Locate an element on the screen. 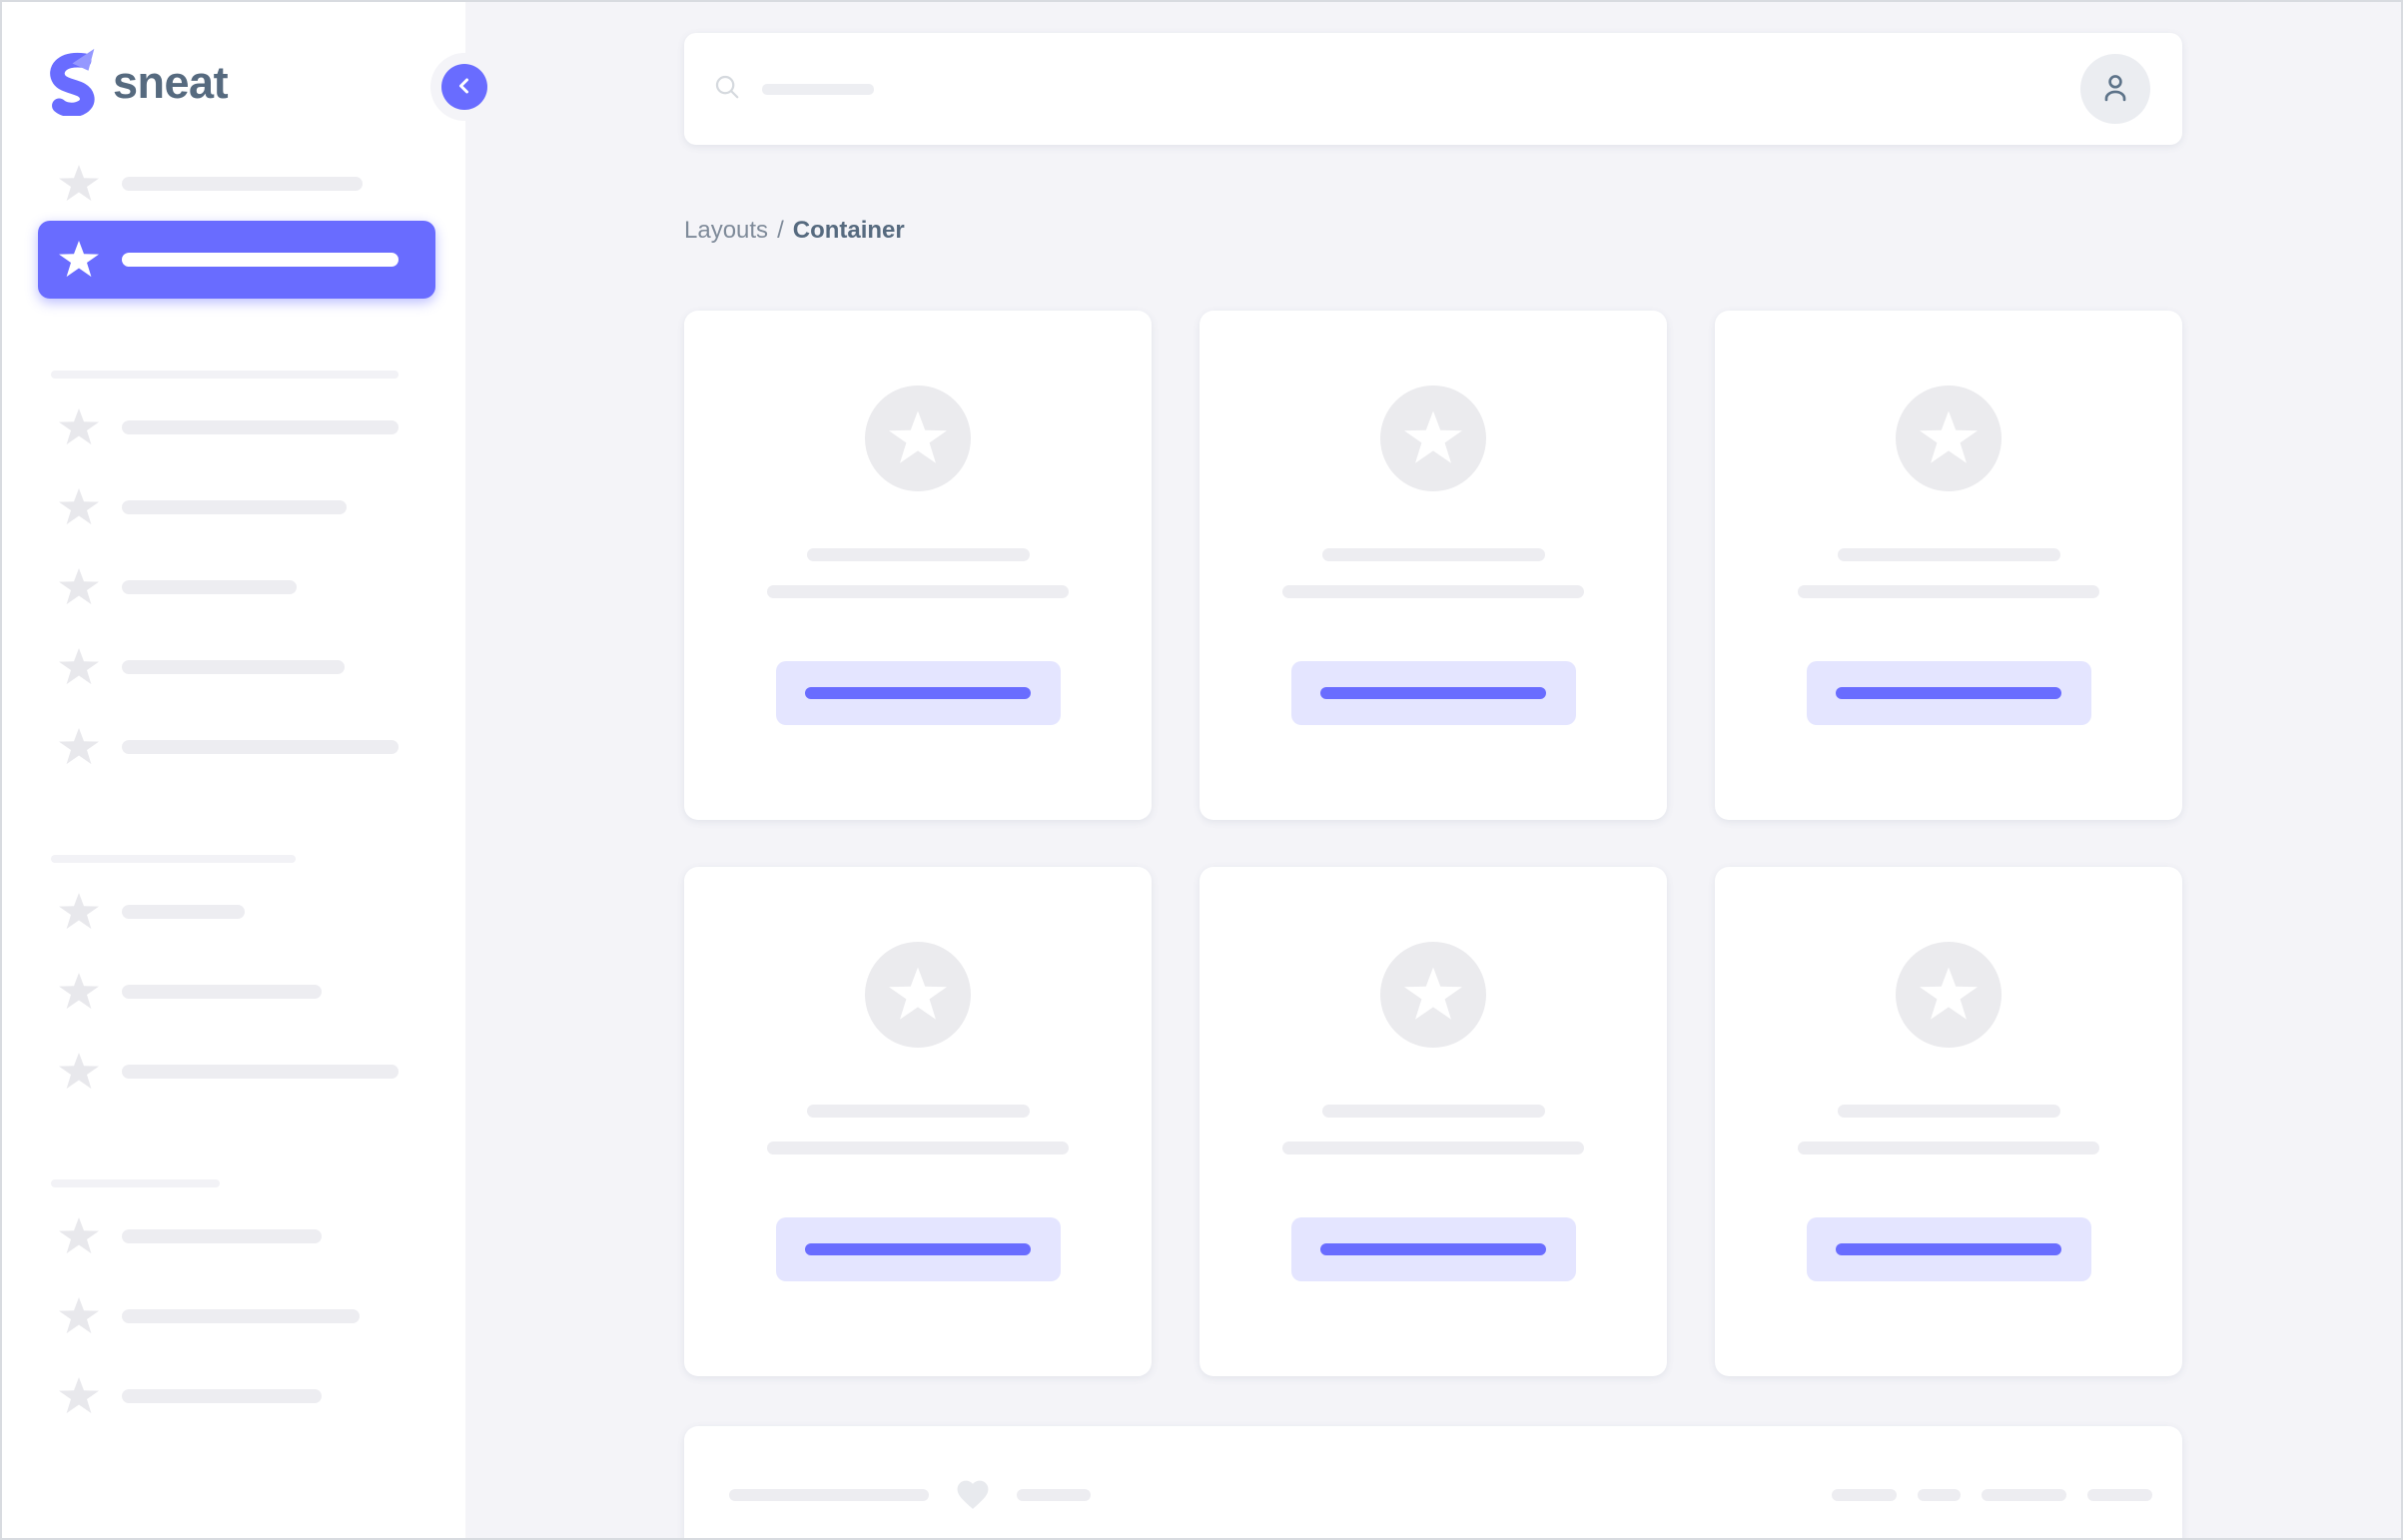  top-navbar is located at coordinates (1433, 89).